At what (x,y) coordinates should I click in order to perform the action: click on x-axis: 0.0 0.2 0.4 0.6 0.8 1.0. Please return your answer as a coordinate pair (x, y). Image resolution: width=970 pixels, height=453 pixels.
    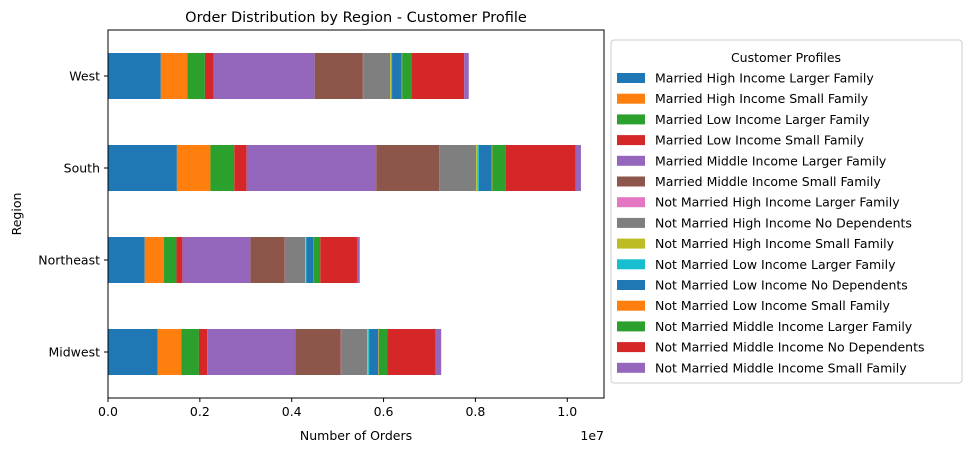
    Looking at the image, I should click on (337, 408).